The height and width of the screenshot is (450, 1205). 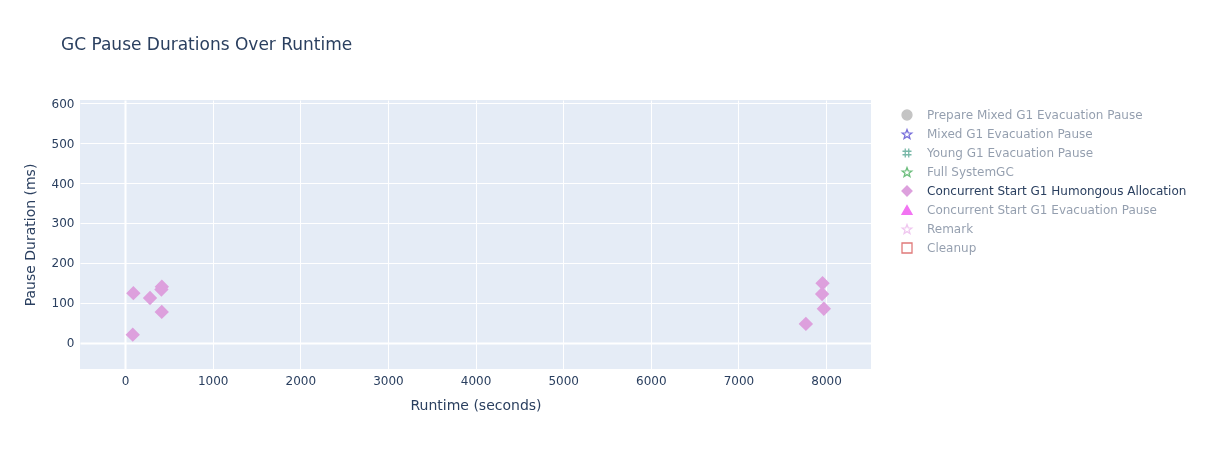 What do you see at coordinates (952, 248) in the screenshot?
I see `legend-label: Cleanup` at bounding box center [952, 248].